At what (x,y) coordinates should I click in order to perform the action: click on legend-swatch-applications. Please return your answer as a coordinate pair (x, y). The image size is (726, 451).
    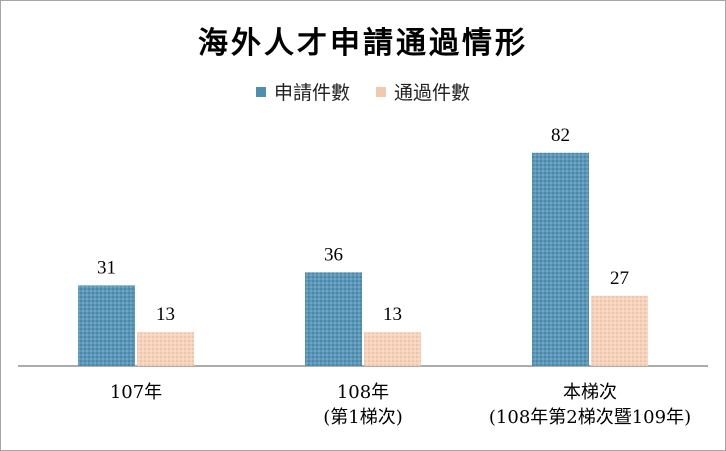
    Looking at the image, I should click on (260, 91).